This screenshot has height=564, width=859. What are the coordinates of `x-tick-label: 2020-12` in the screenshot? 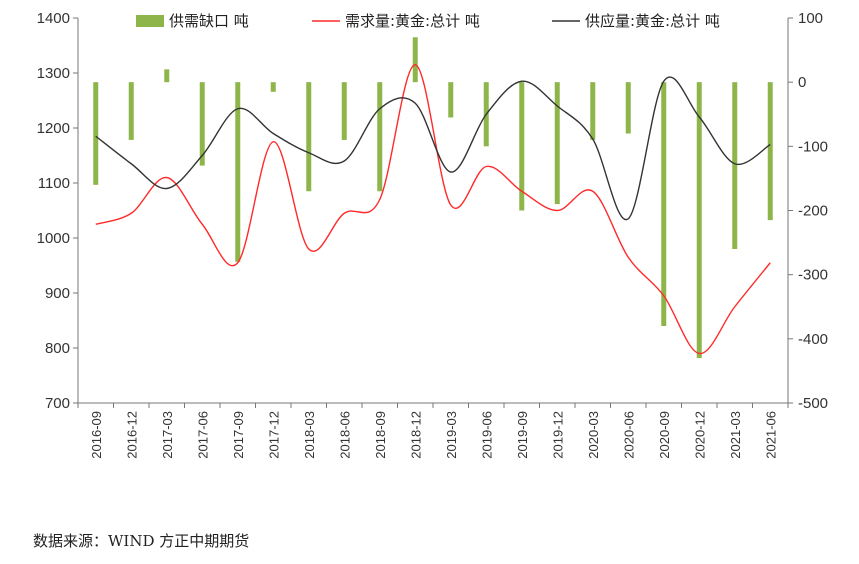 It's located at (699, 435).